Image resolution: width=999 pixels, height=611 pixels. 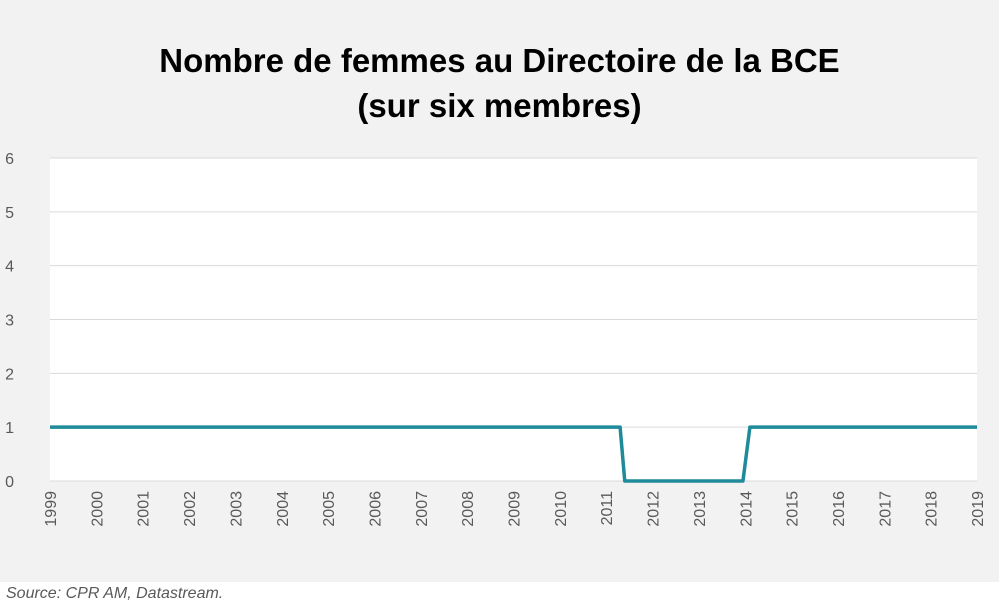 What do you see at coordinates (144, 509) in the screenshot?
I see `x-tick-label: 2001` at bounding box center [144, 509].